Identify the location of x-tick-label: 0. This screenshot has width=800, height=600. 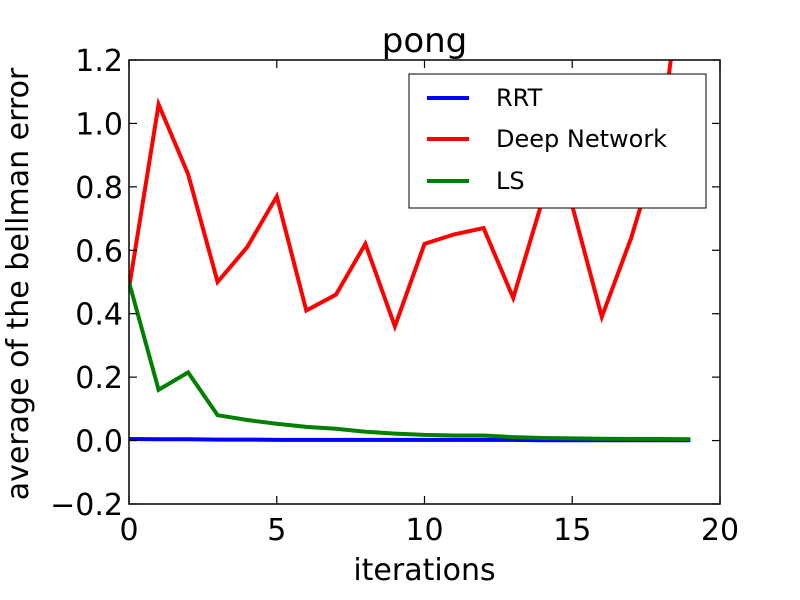
(128, 530).